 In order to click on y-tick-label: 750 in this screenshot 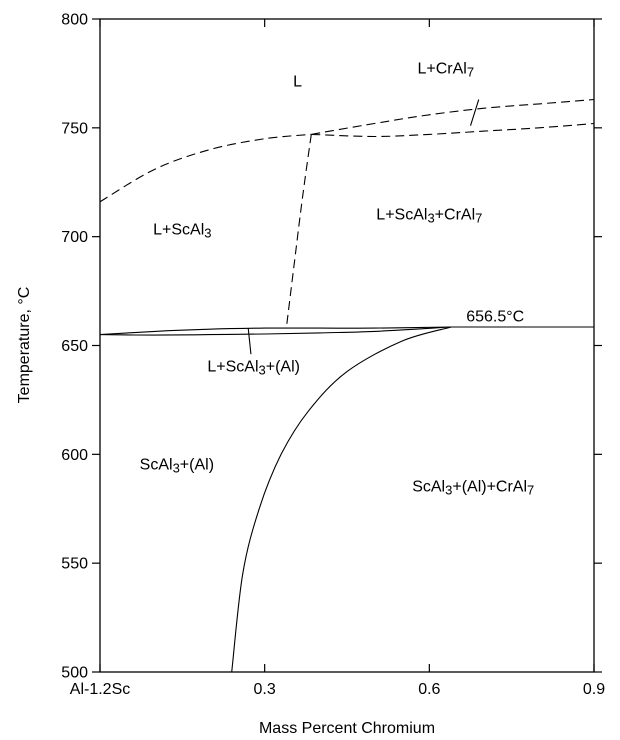, I will do `click(74, 128)`.